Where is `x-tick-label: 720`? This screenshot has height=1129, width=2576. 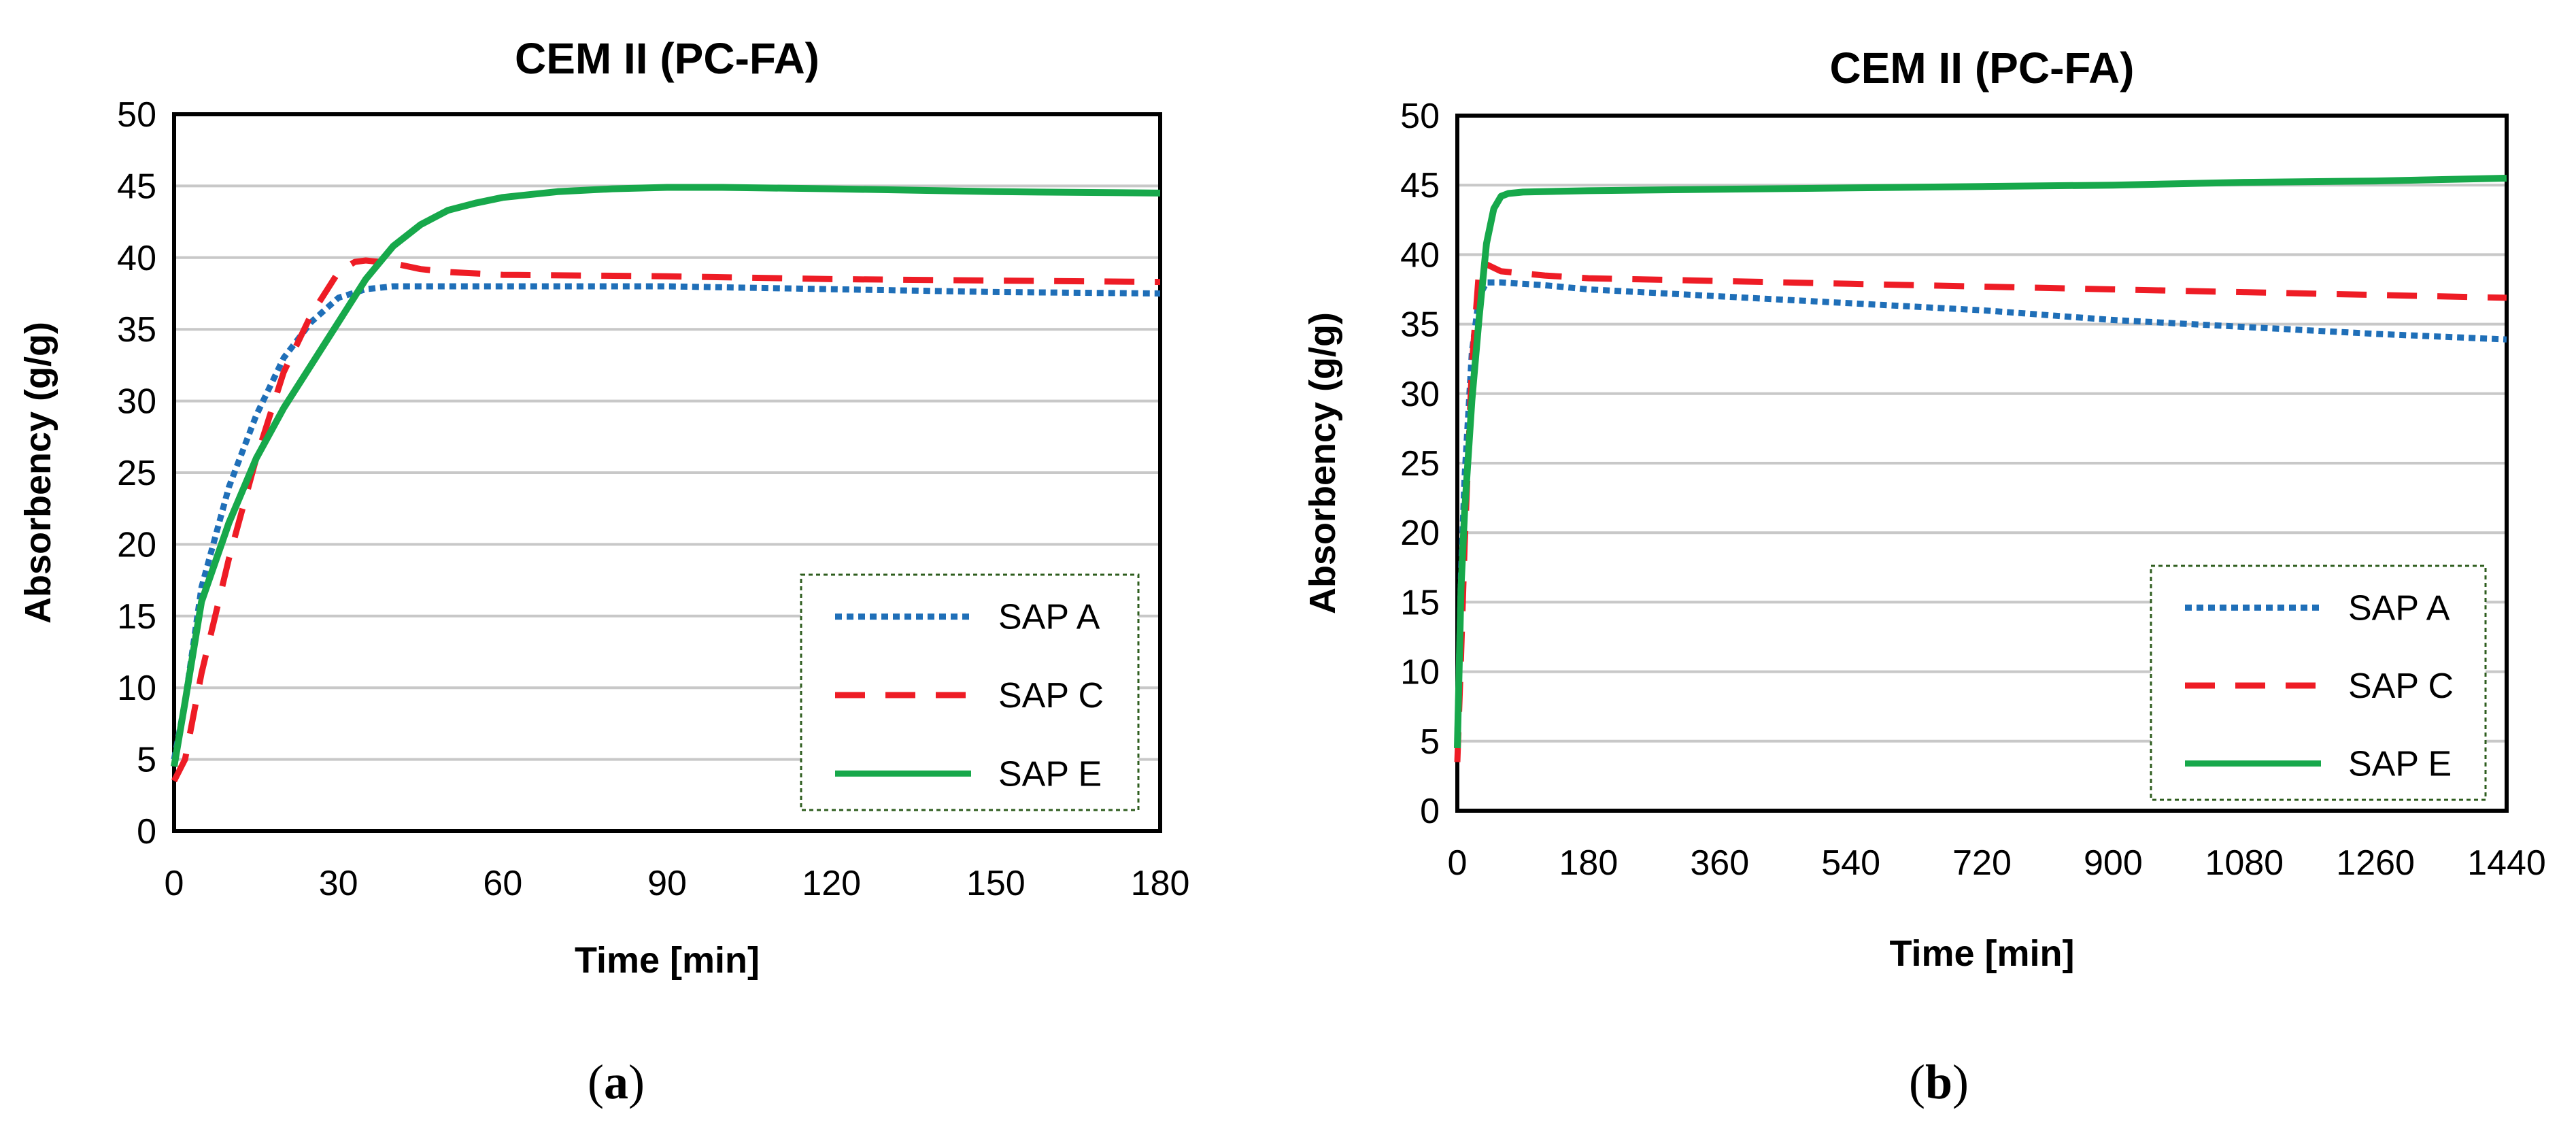 x-tick-label: 720 is located at coordinates (1982, 863).